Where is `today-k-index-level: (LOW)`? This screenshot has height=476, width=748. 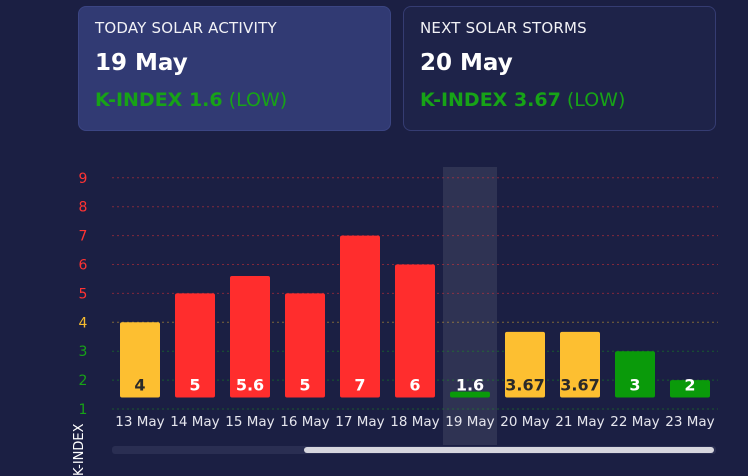
today-k-index-level: (LOW) is located at coordinates (258, 100).